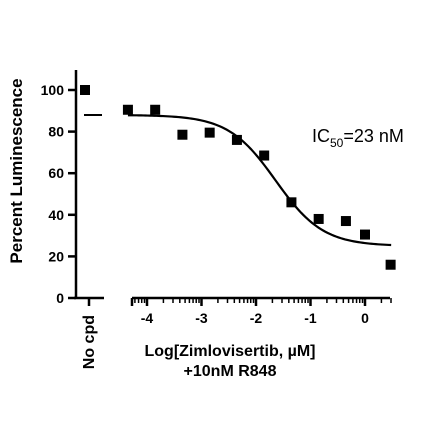 Image resolution: width=440 pixels, height=440 pixels. Describe the element at coordinates (201, 318) in the screenshot. I see `x-tick-label: -3` at that location.